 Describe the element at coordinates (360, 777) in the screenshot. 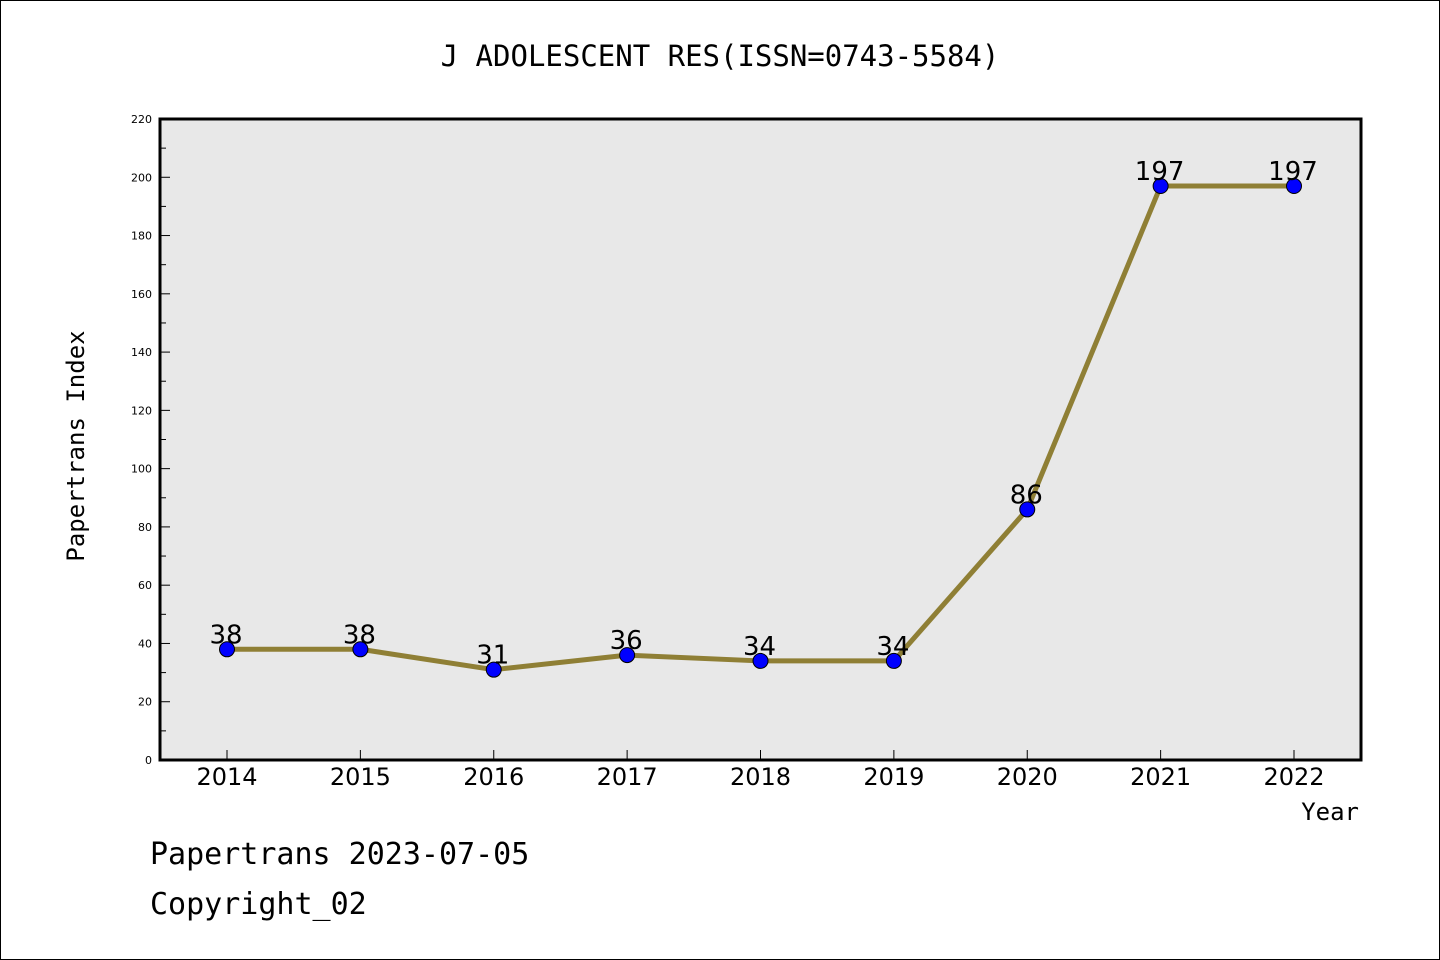

I see `x-tick-label: 2015` at that location.